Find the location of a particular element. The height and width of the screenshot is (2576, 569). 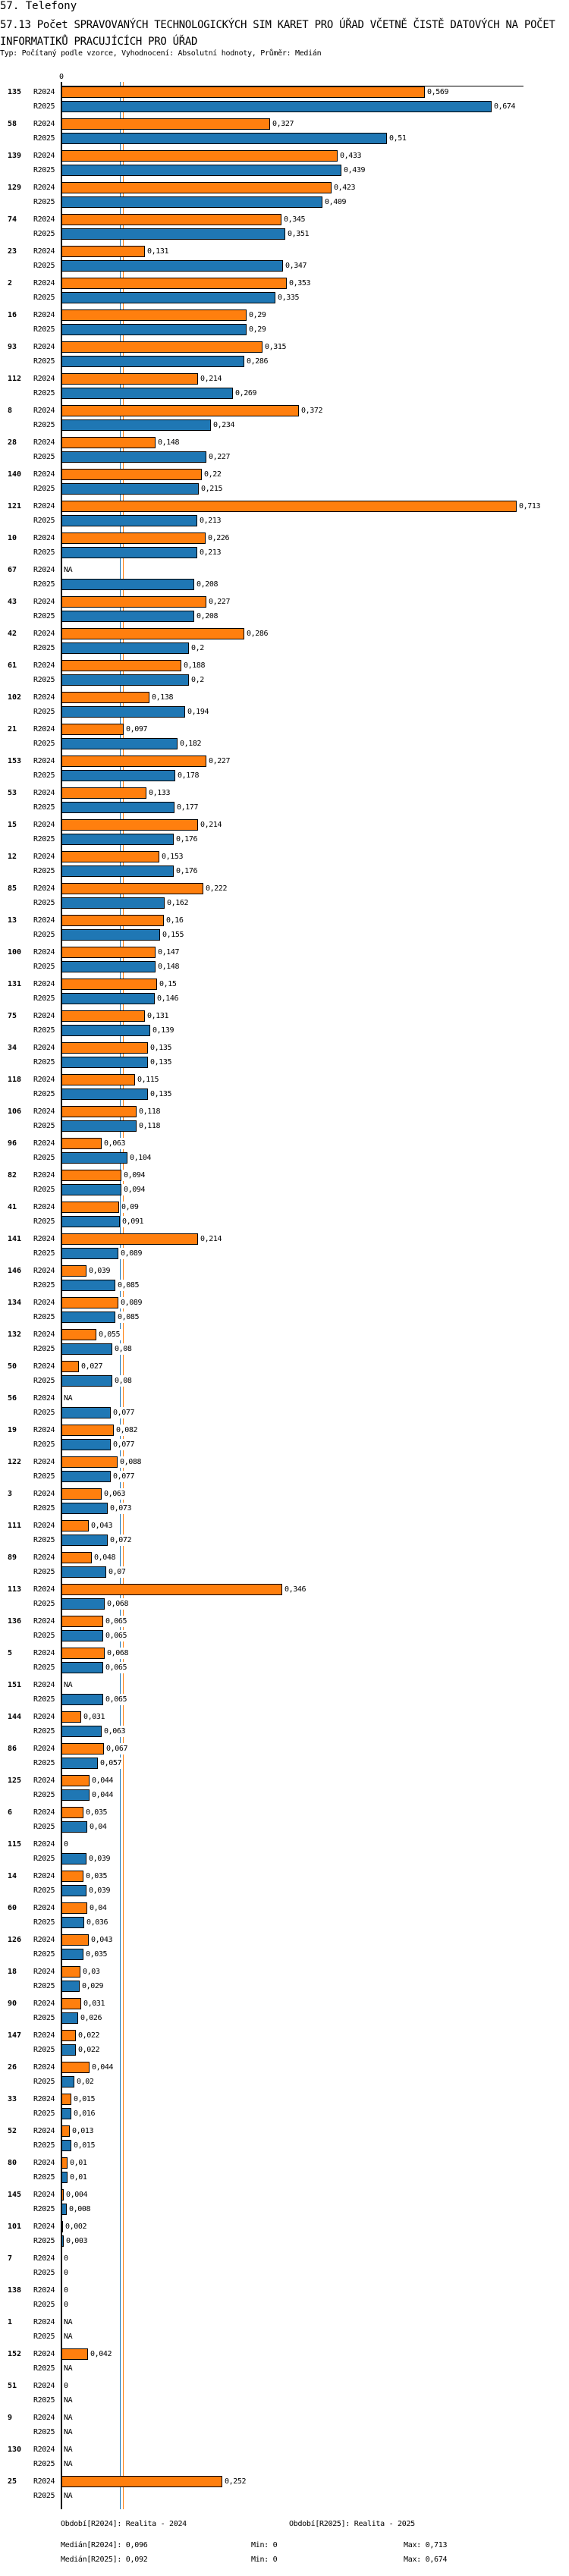

value-label: 0,065 is located at coordinates (117, 1621).